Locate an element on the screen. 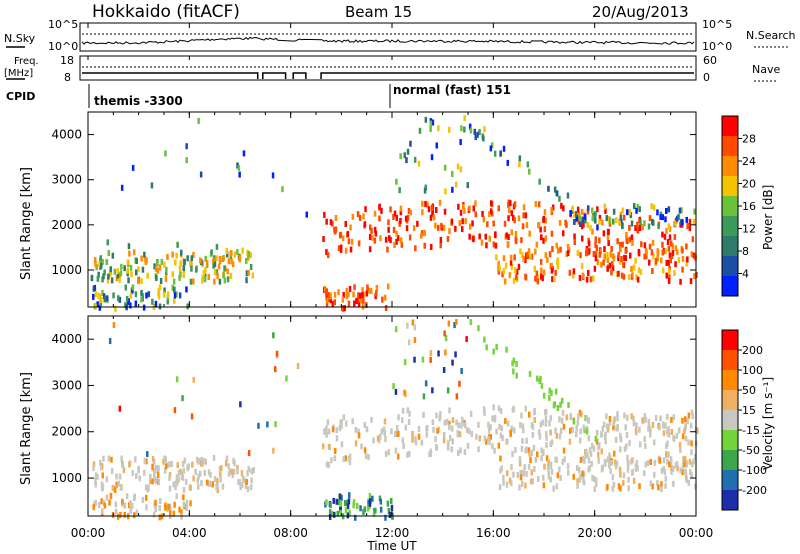  colorbar-swatch is located at coordinates (730, 500).